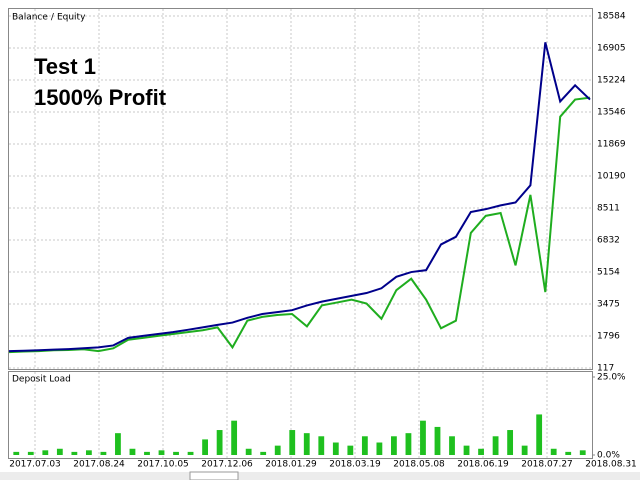  Describe the element at coordinates (608, 304) in the screenshot. I see `y-tick-label: 3475` at that location.